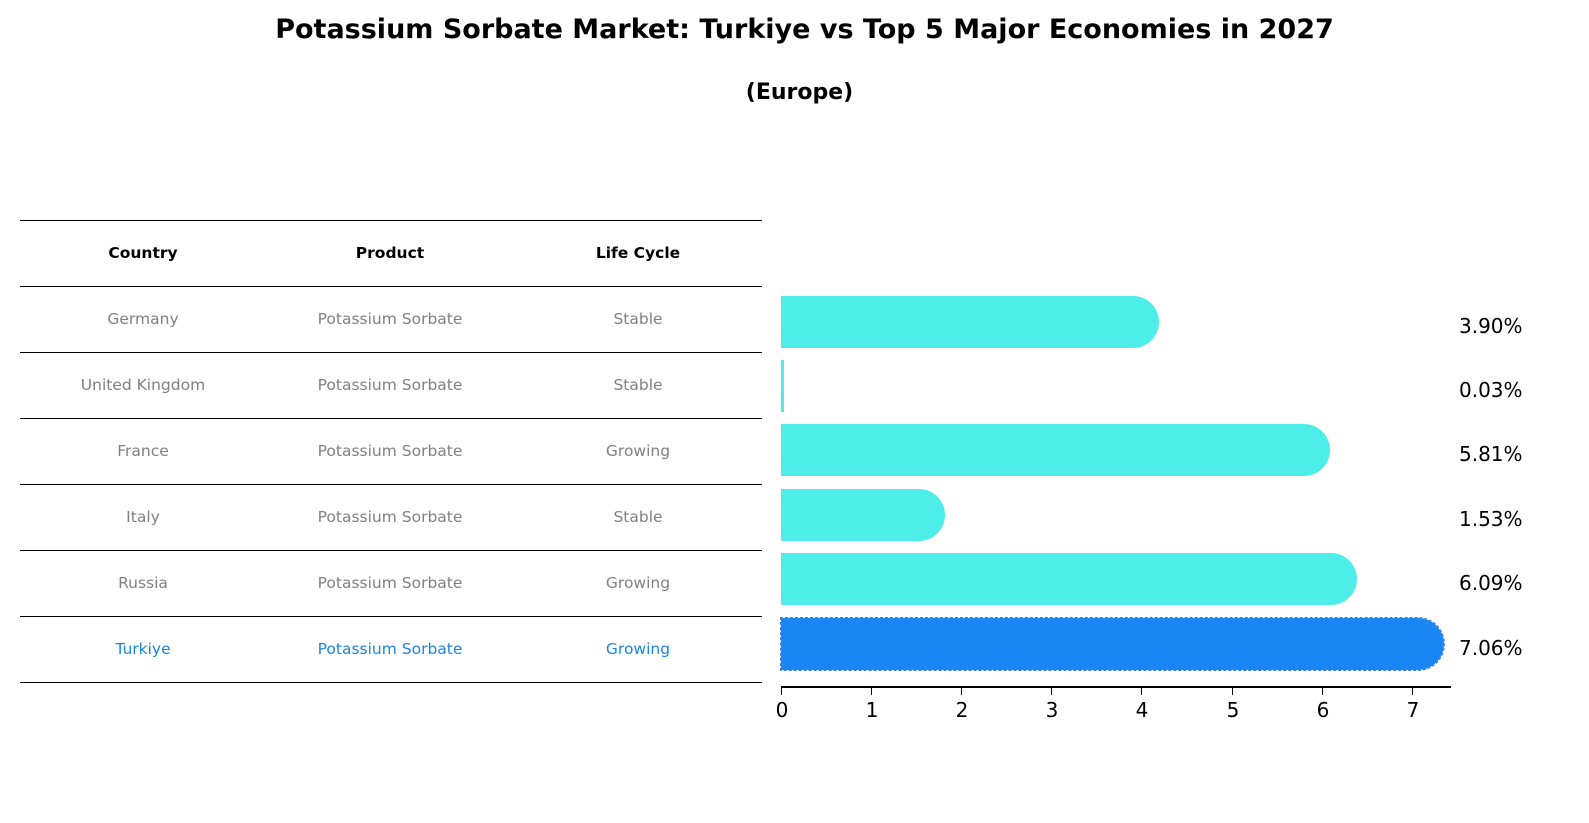 This screenshot has height=823, width=1589. I want to click on column-header-product: Product, so click(390, 253).